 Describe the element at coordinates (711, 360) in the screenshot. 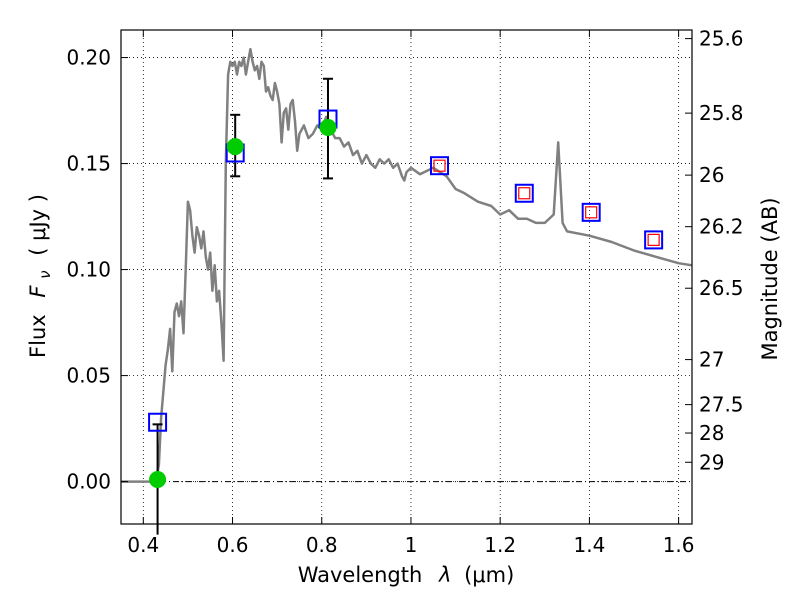

I see `magnitude-tick-label: 27` at that location.